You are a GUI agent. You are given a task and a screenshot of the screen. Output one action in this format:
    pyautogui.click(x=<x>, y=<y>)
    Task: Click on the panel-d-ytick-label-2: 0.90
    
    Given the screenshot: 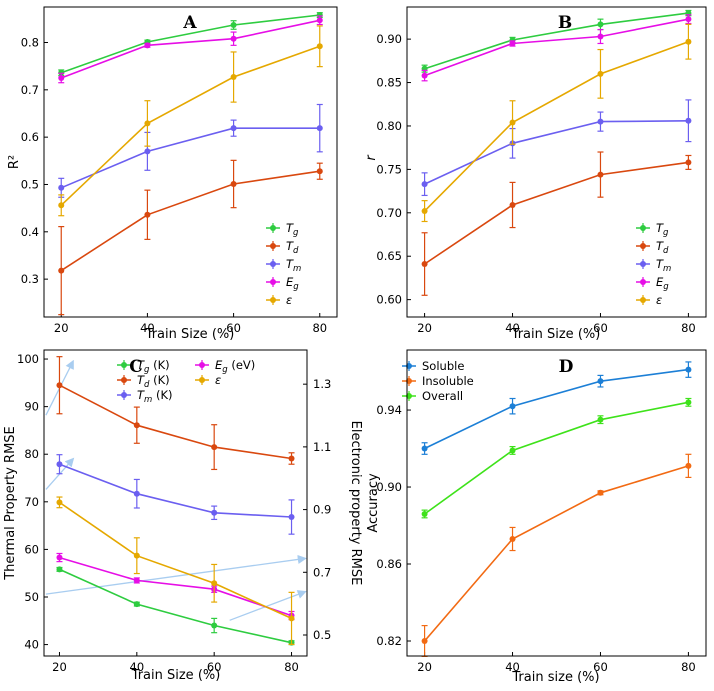 What is the action you would take?
    pyautogui.click(x=389, y=487)
    